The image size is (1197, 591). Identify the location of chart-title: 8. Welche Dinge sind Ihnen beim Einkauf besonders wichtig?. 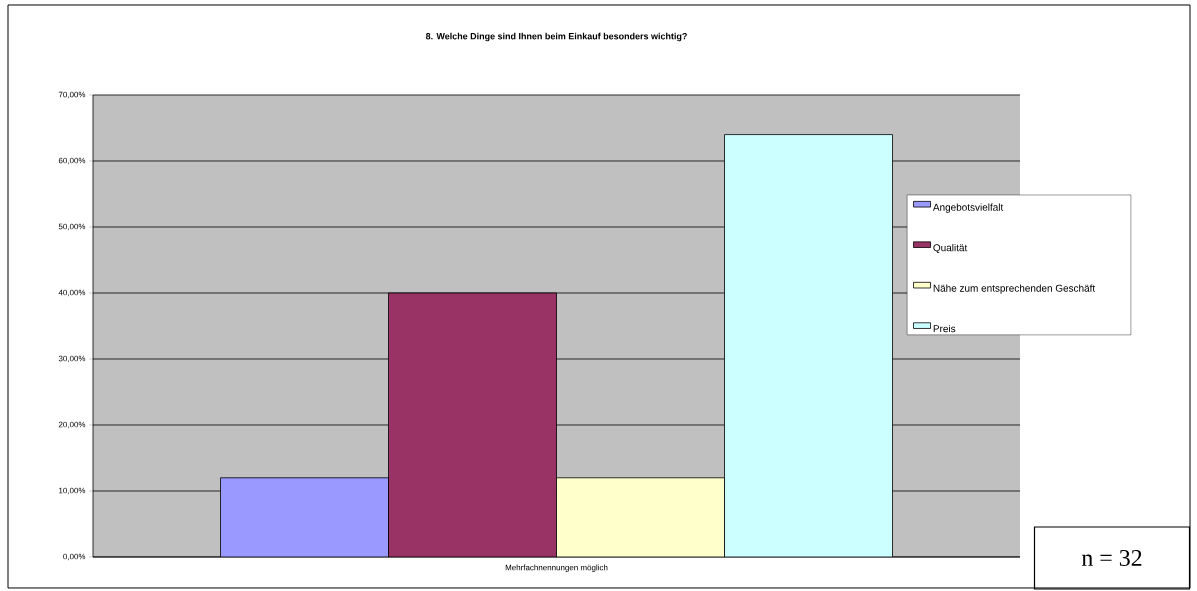
(556, 37).